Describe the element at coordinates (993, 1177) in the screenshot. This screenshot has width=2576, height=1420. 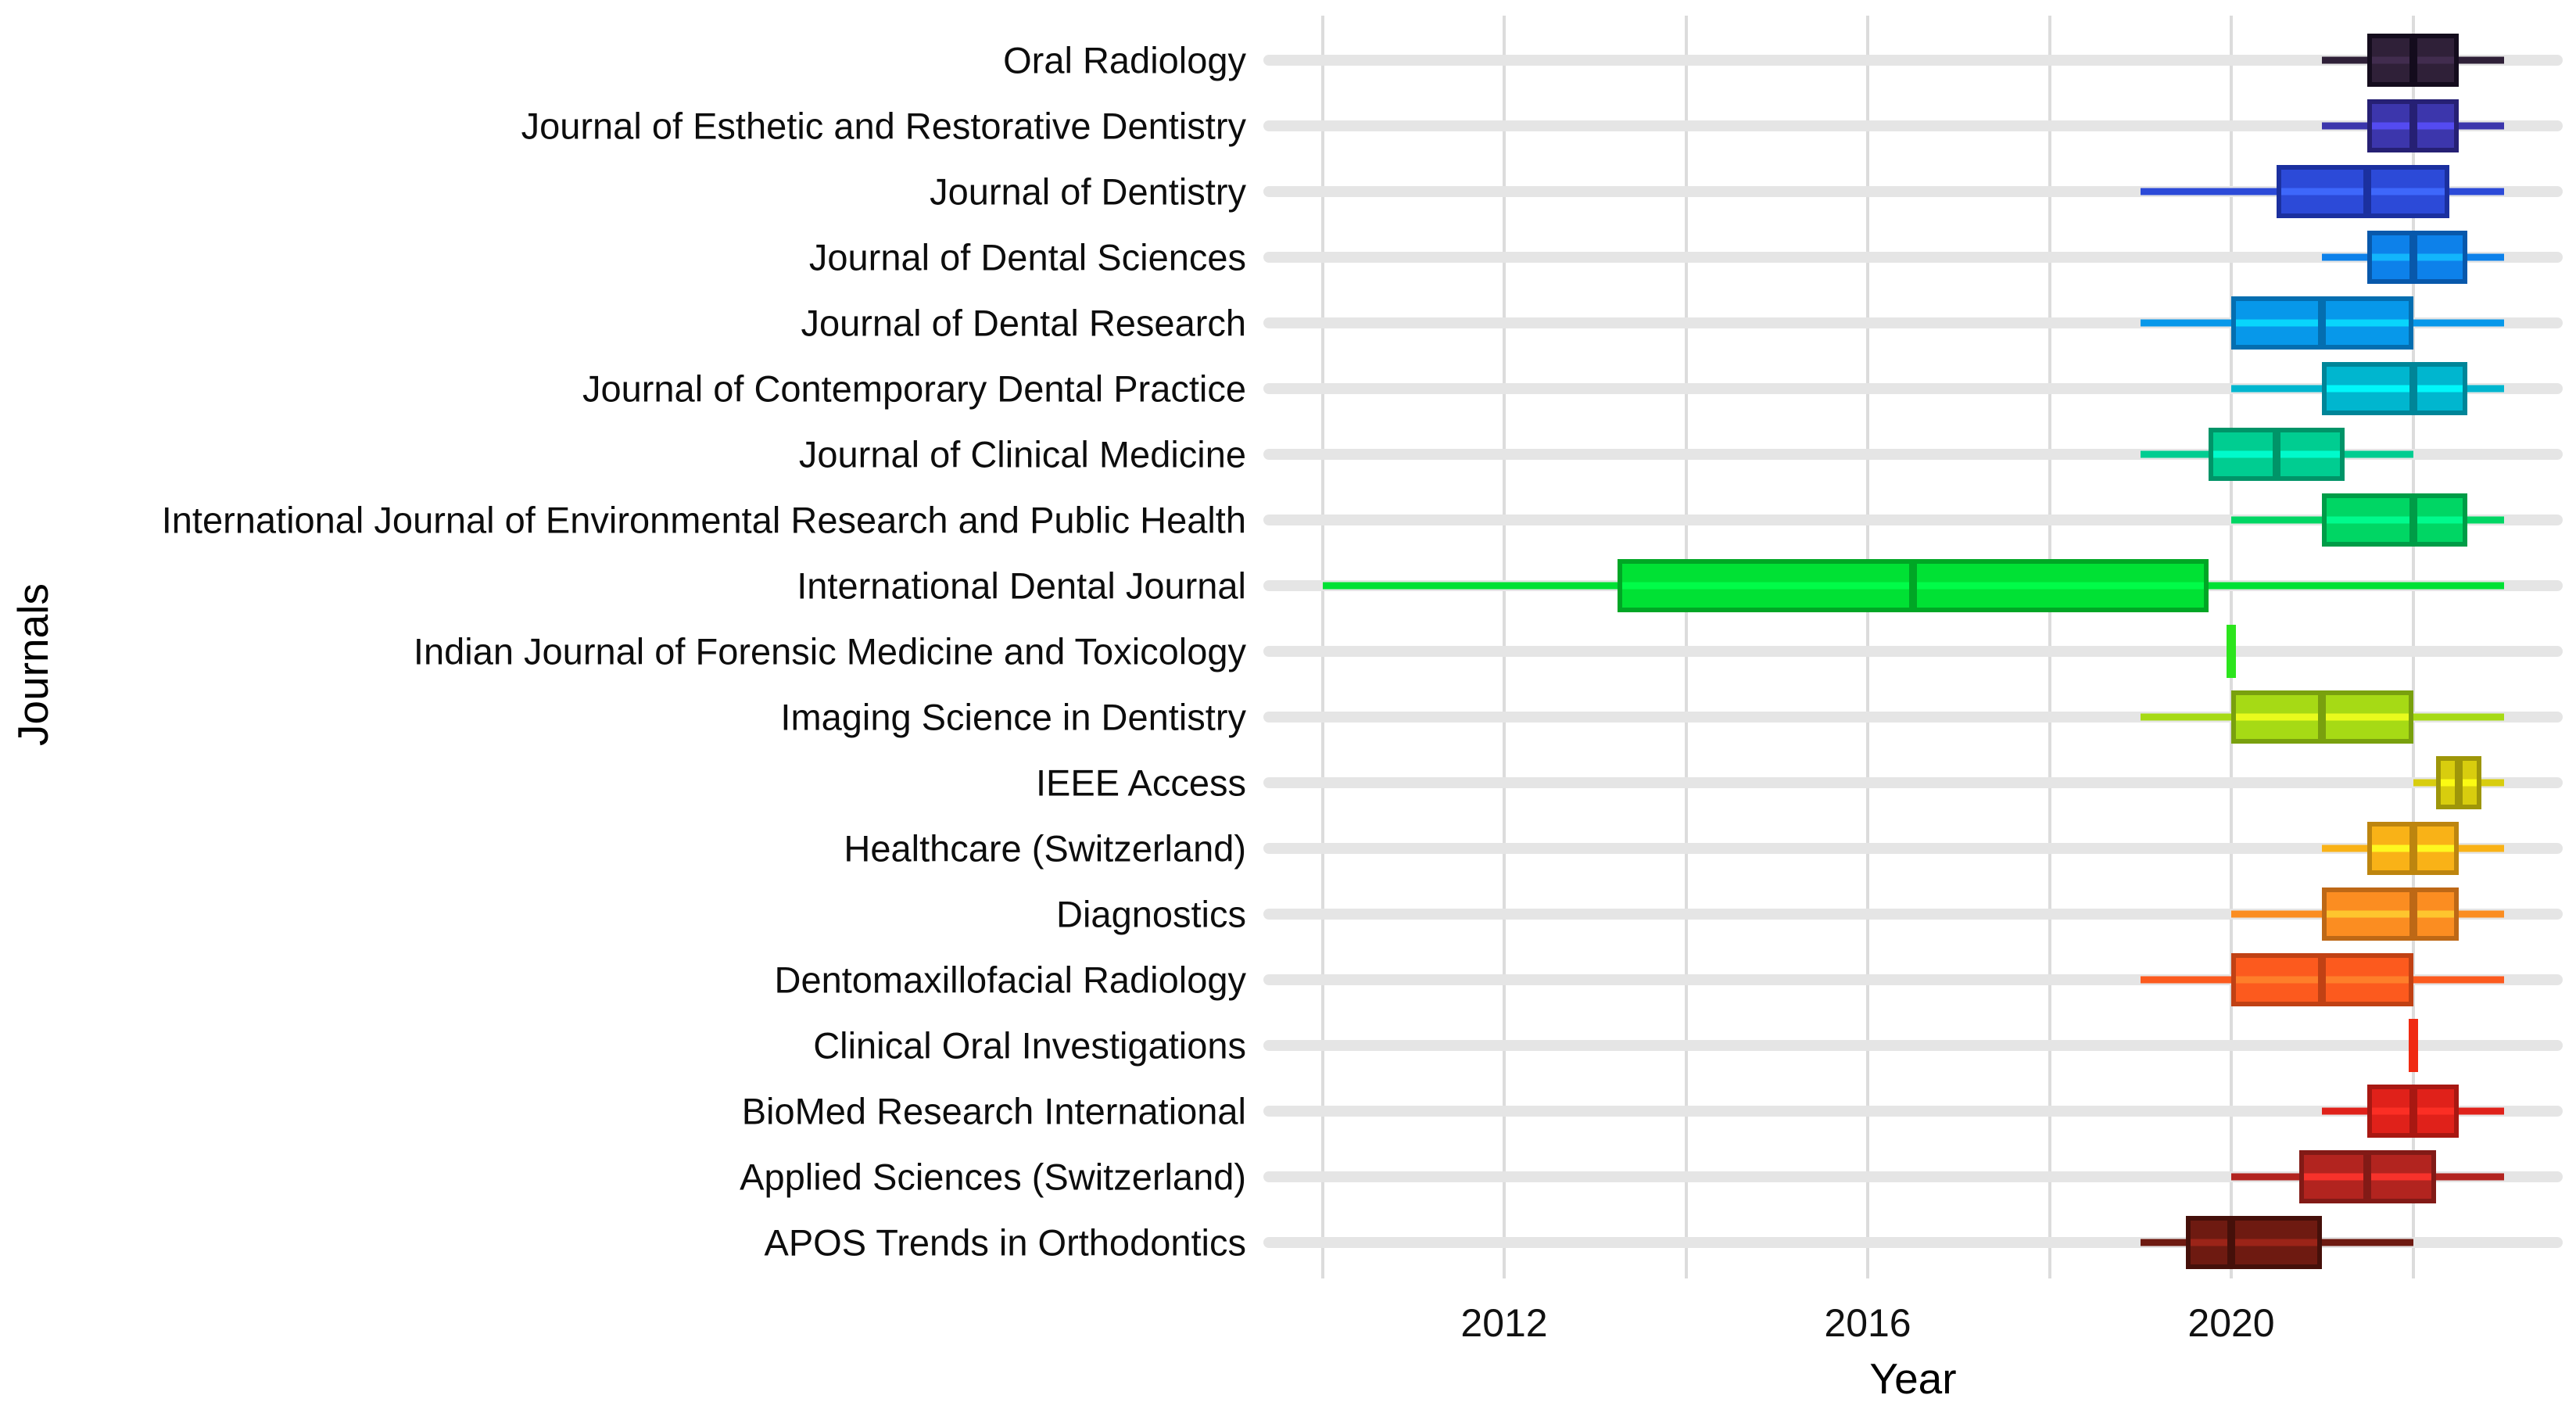
I see `journal-label: Applied Sciences (Switzerland)` at that location.